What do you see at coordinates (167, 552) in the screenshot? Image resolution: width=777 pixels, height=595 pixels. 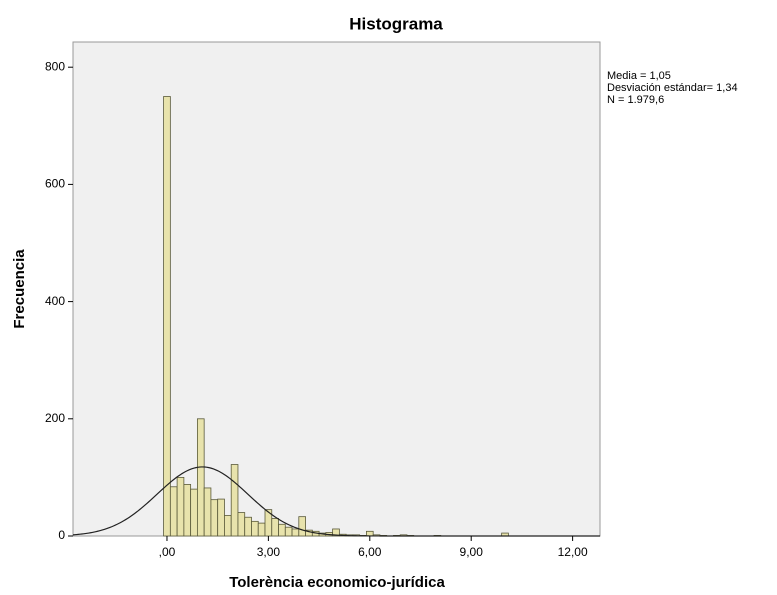 I see `x-tick-label: ,00` at bounding box center [167, 552].